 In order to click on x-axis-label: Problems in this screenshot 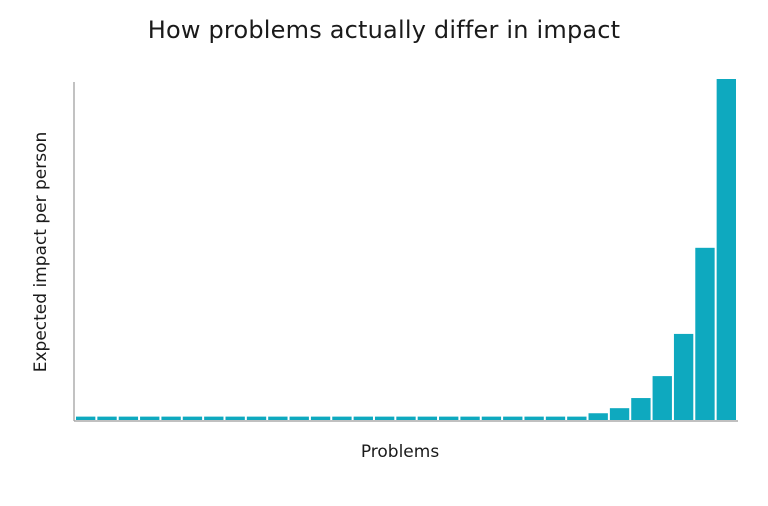, I will do `click(400, 452)`.